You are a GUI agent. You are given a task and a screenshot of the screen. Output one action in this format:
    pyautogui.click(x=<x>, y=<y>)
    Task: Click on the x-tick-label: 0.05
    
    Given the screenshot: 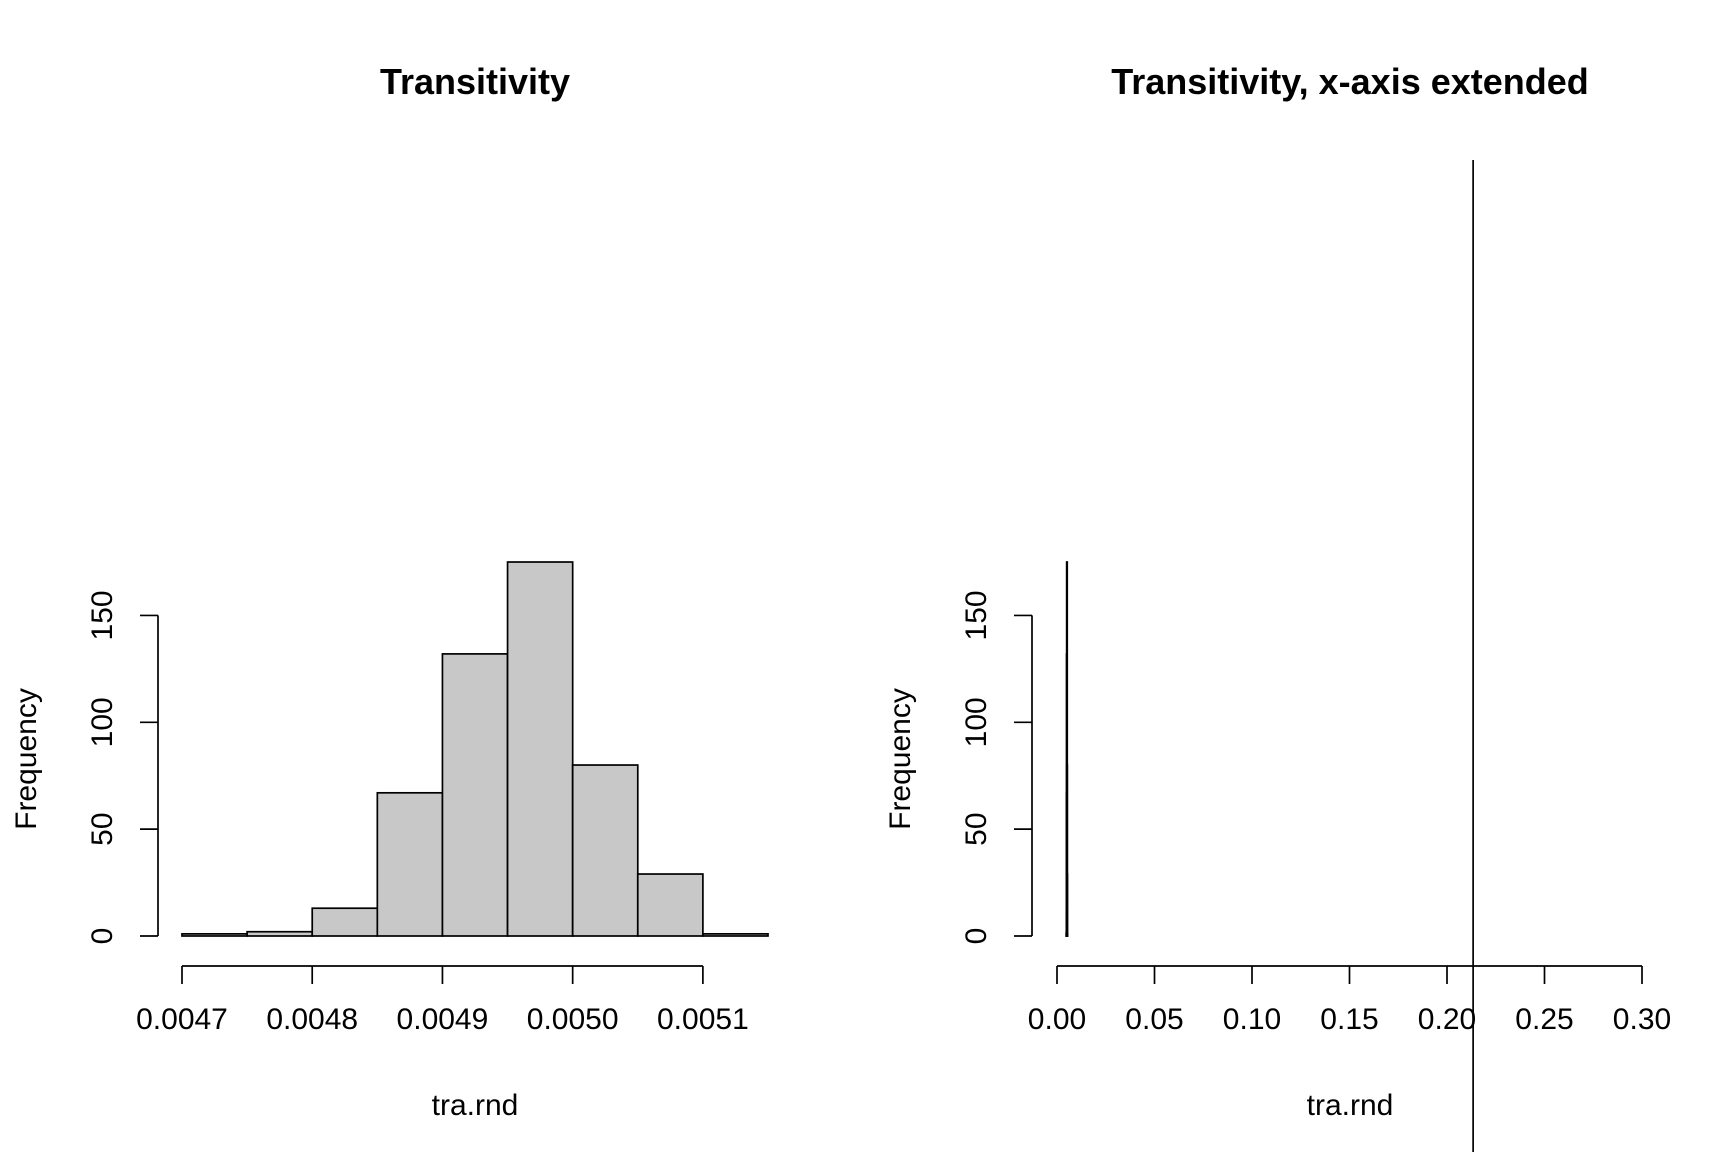 What is the action you would take?
    pyautogui.click(x=1154, y=1019)
    